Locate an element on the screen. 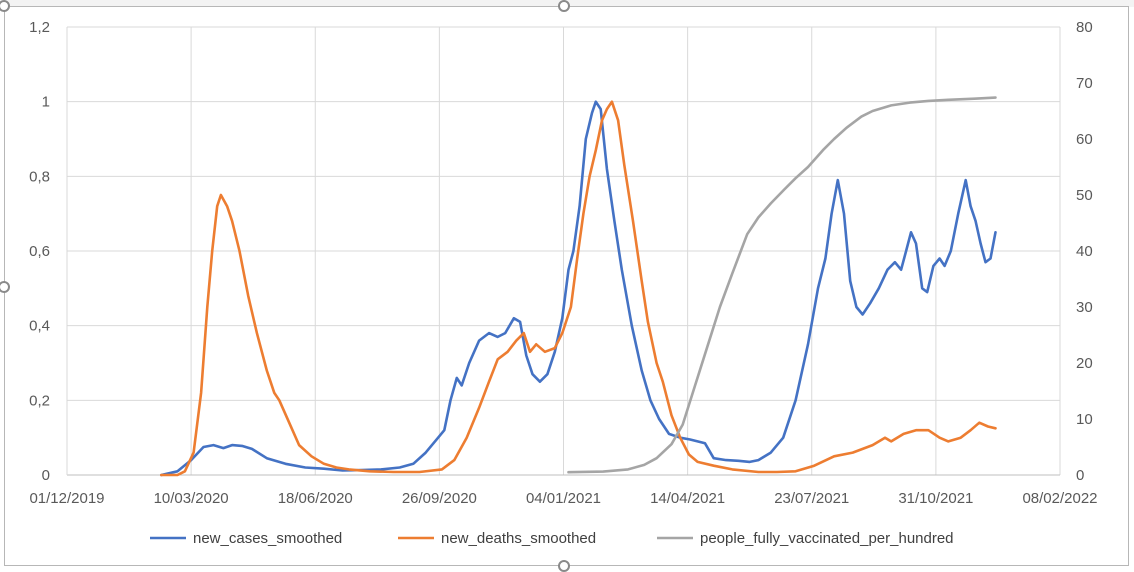 The width and height of the screenshot is (1134, 572). x-tick-label: 01/12/2019 is located at coordinates (66, 498).